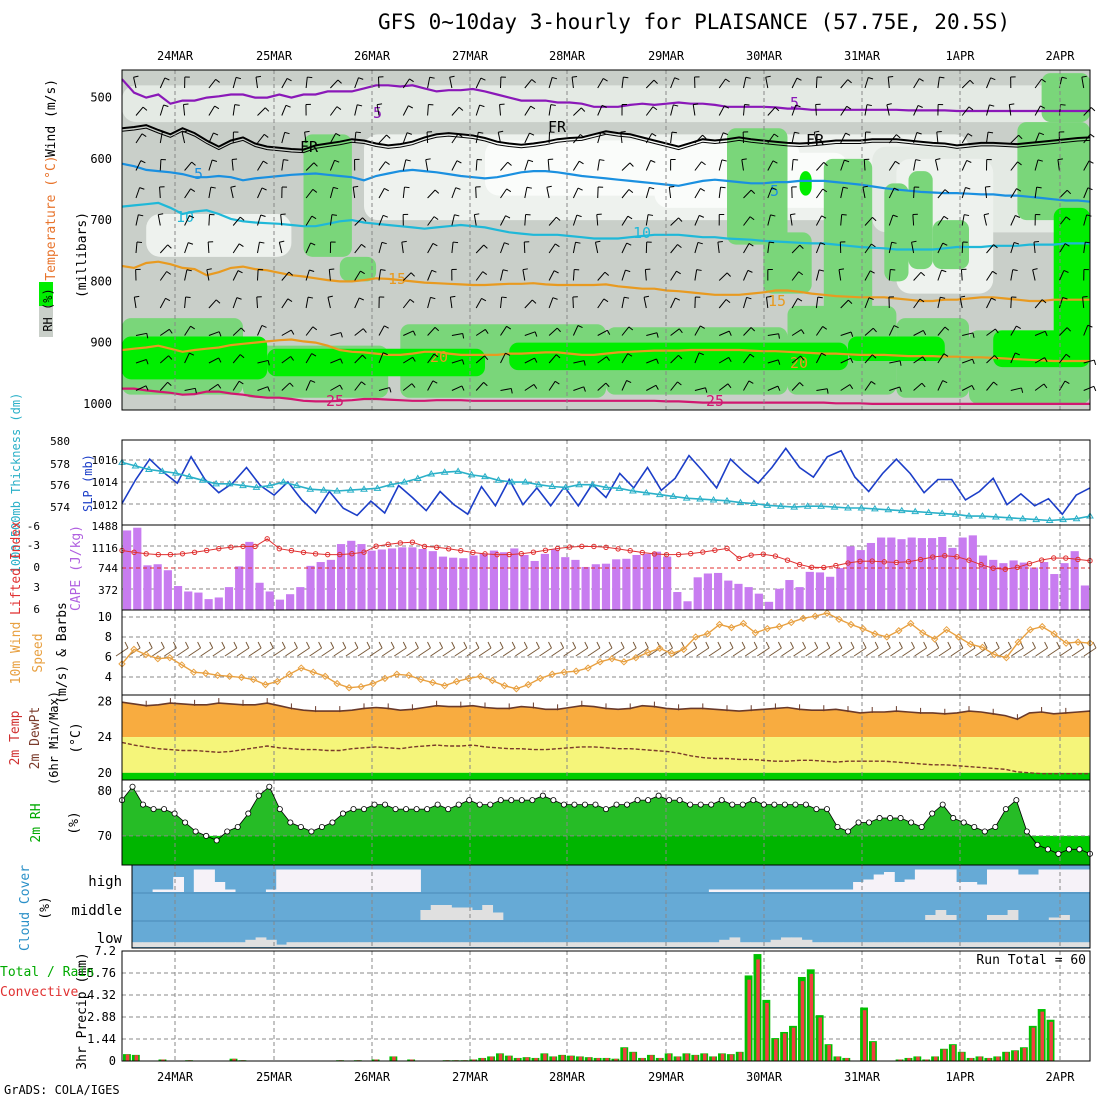  Describe the element at coordinates (606, 140) in the screenshot. I see `isotherm-line-double` at that location.